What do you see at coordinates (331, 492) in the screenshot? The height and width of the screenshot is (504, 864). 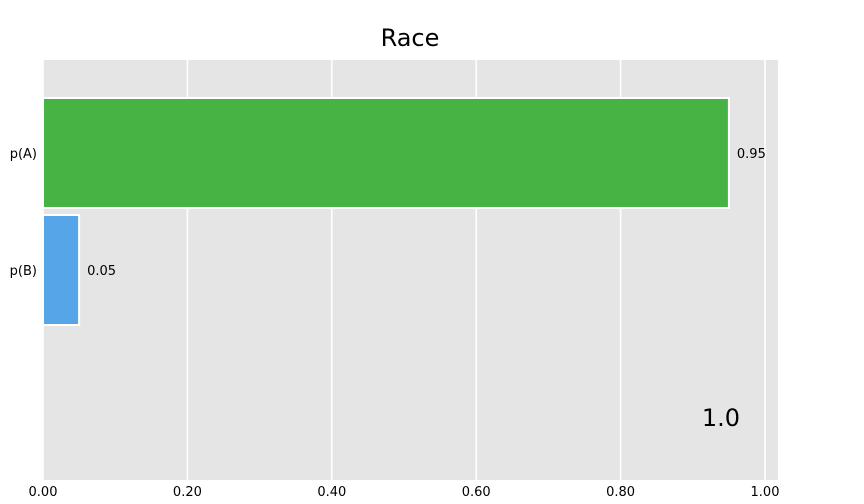 I see `x-tick-label: 0.40` at bounding box center [331, 492].